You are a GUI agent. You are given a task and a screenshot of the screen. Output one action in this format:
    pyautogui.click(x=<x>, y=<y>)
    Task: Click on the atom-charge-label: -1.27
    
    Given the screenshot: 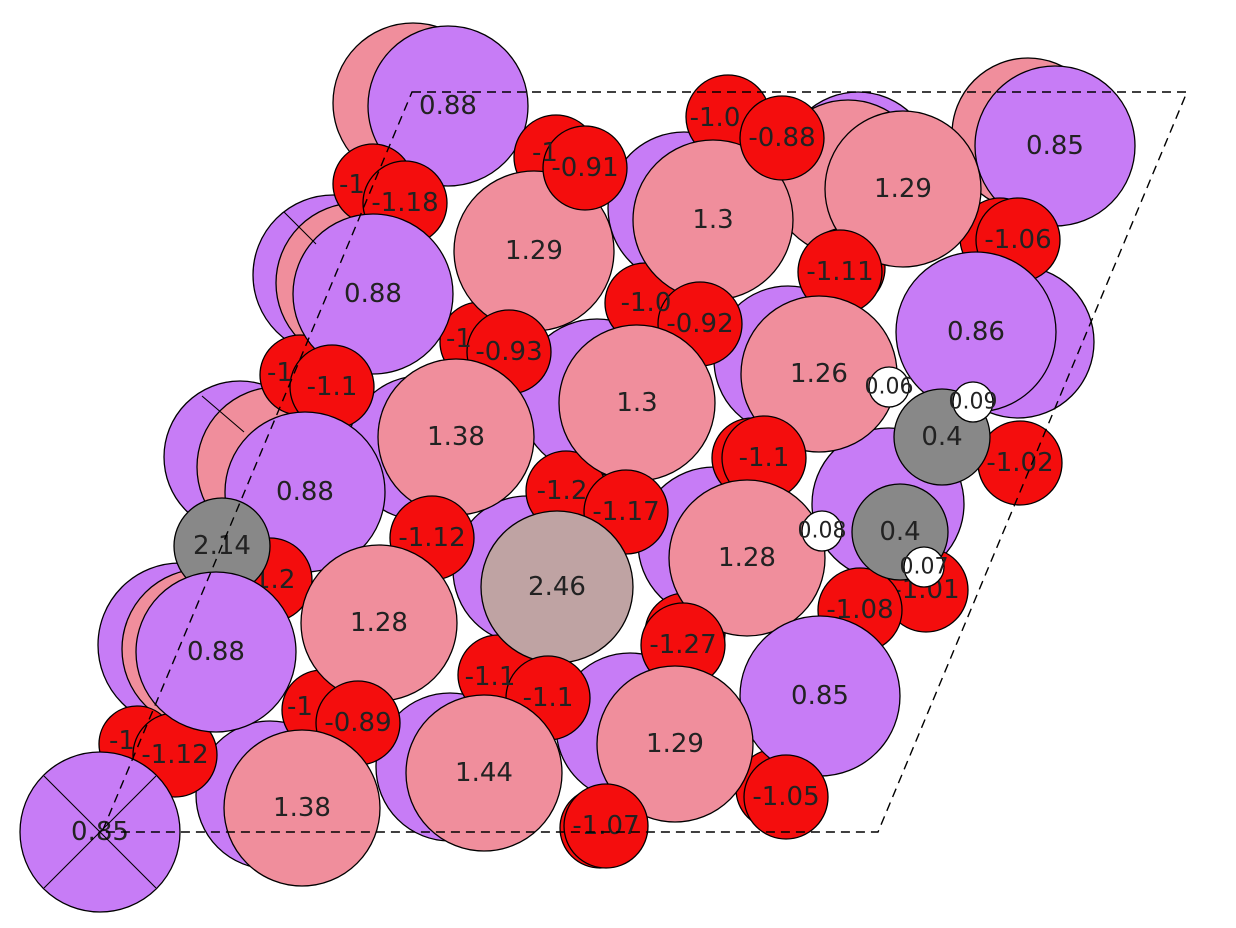 What is the action you would take?
    pyautogui.click(x=682, y=645)
    